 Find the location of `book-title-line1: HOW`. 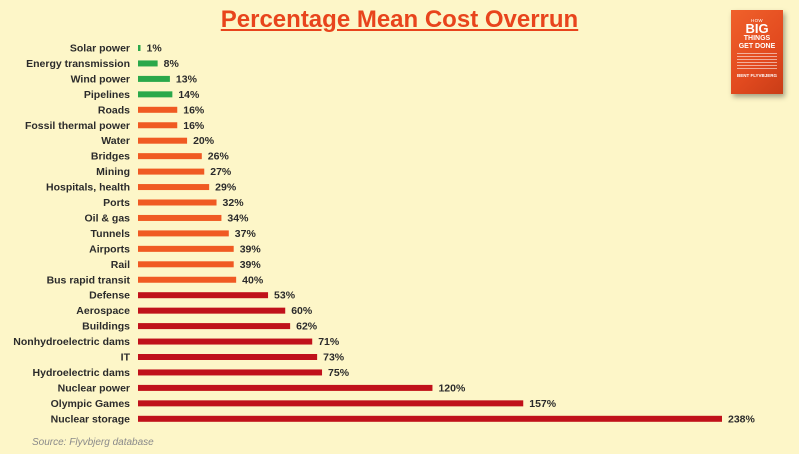

book-title-line1: HOW is located at coordinates (757, 20).